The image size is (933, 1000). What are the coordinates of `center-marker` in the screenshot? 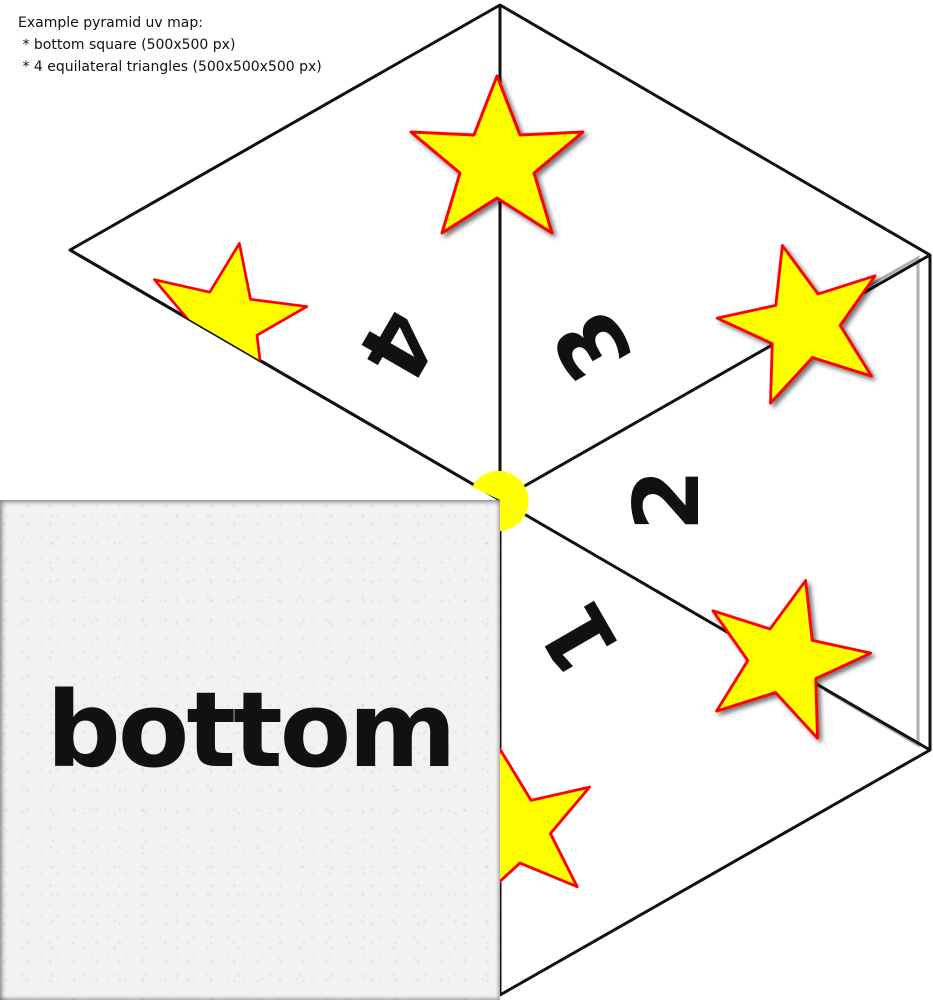 It's located at (500, 501).